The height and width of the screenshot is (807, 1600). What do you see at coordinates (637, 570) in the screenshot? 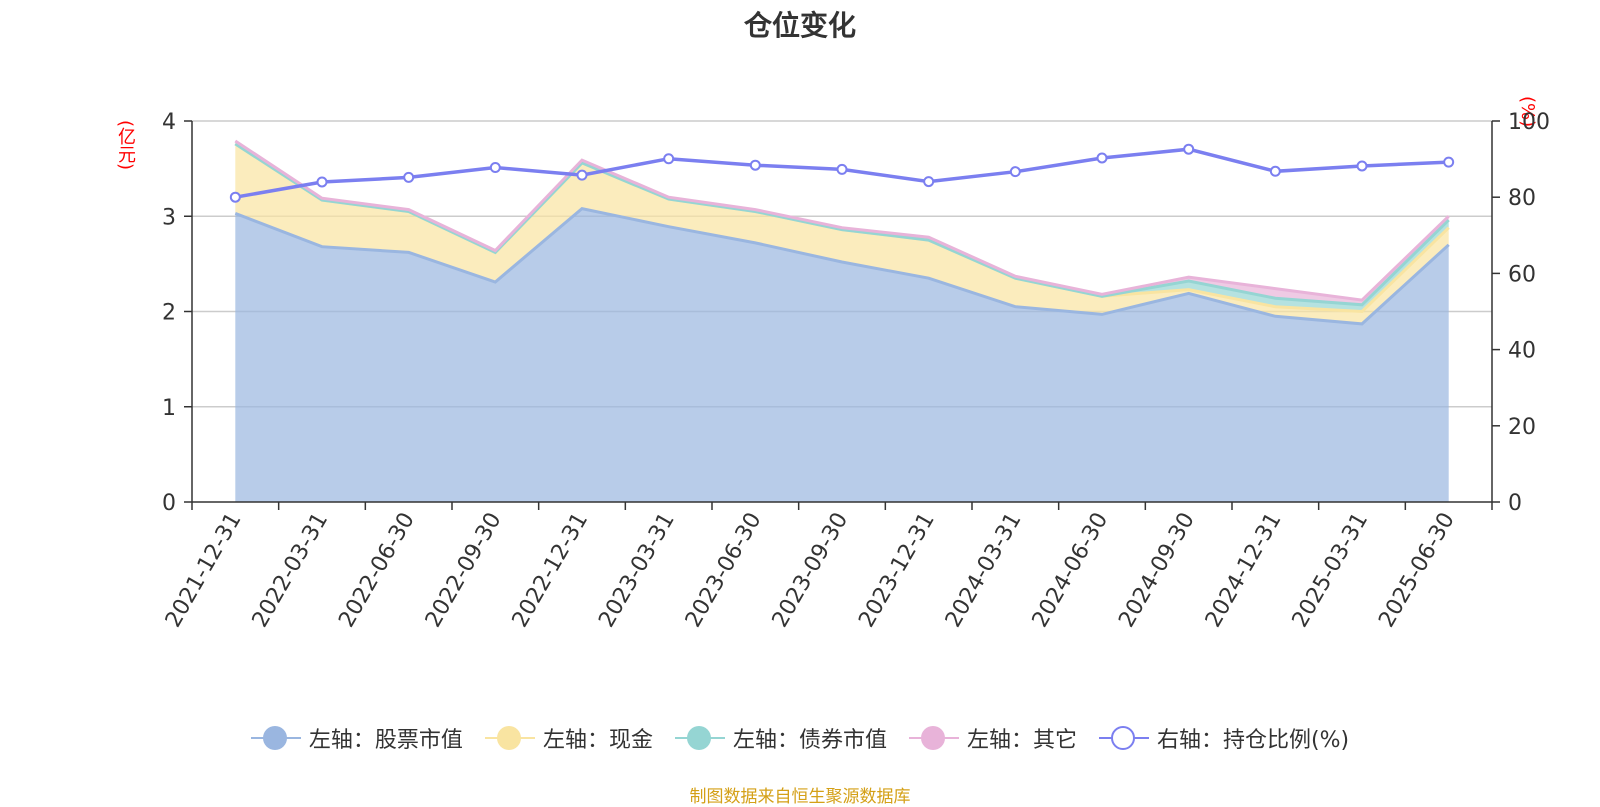
I see `x-tick-label: 2023-03-31` at bounding box center [637, 570].